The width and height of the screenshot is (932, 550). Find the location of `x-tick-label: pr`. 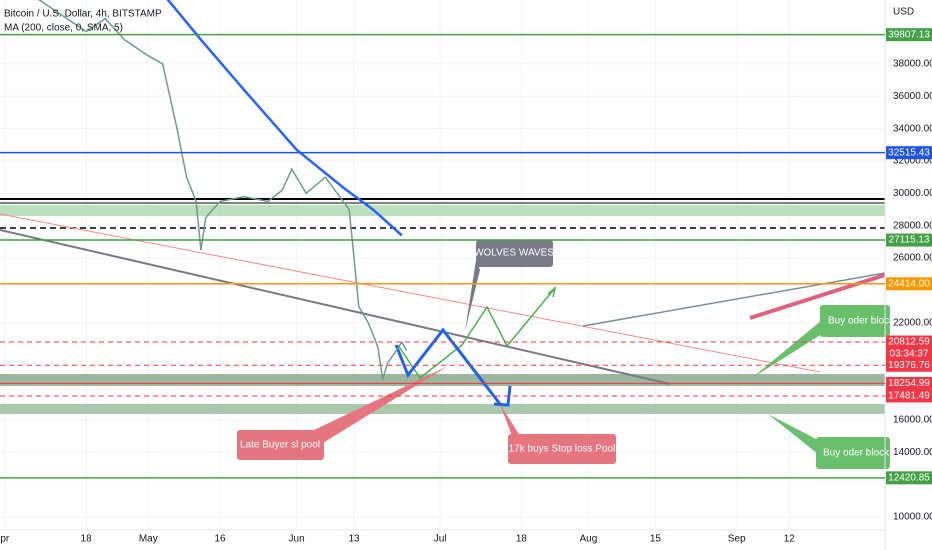

x-tick-label: pr is located at coordinates (5, 539).